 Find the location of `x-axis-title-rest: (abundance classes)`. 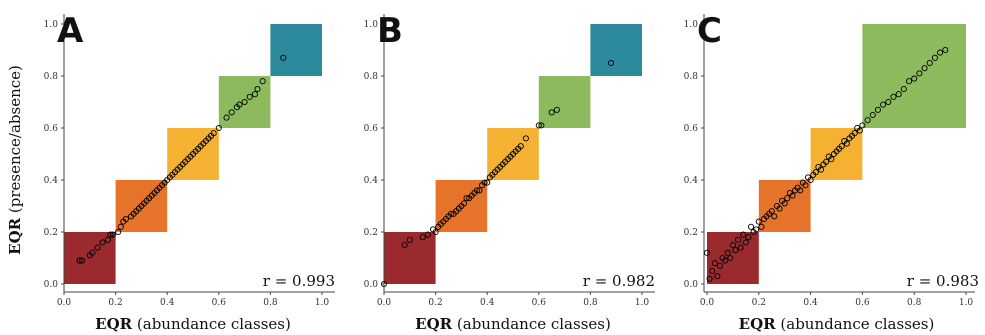

x-axis-title-rest: (abundance classes) is located at coordinates (211, 324).